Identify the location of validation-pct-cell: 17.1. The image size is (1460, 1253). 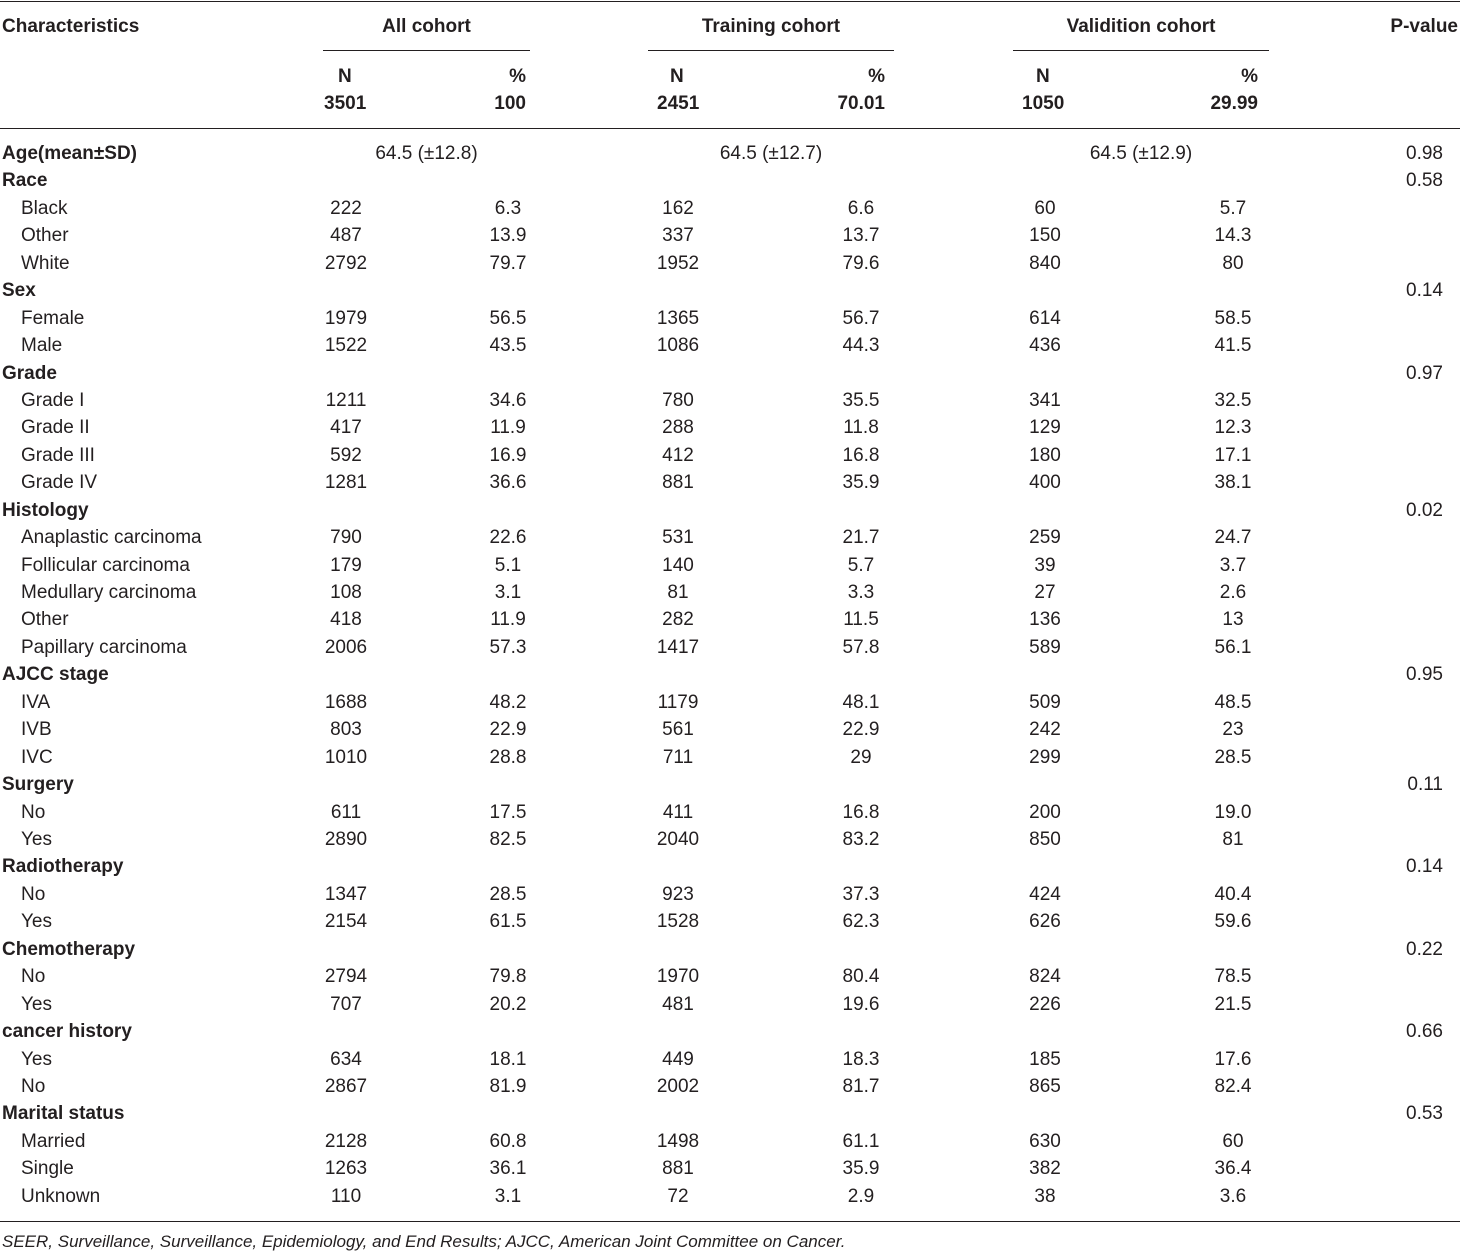
(1233, 455).